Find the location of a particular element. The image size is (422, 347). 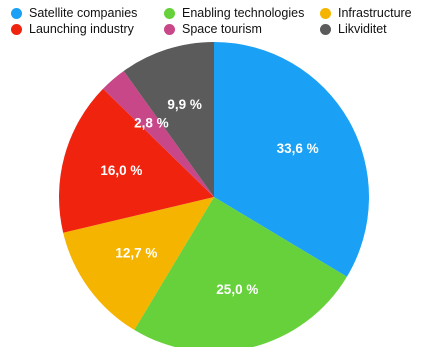

slice-value-label: 2,8 % is located at coordinates (151, 123).